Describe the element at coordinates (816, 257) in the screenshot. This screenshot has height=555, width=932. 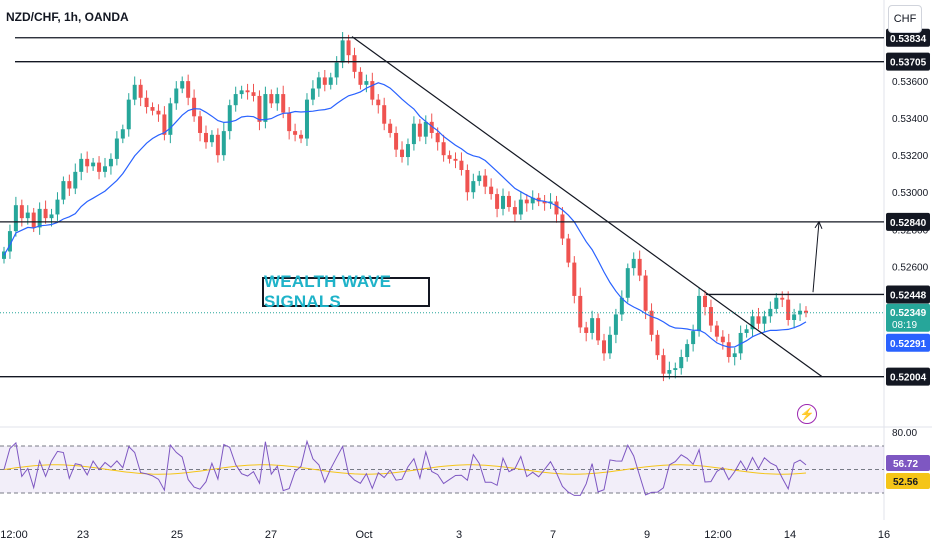
I see `projection-arrow` at that location.